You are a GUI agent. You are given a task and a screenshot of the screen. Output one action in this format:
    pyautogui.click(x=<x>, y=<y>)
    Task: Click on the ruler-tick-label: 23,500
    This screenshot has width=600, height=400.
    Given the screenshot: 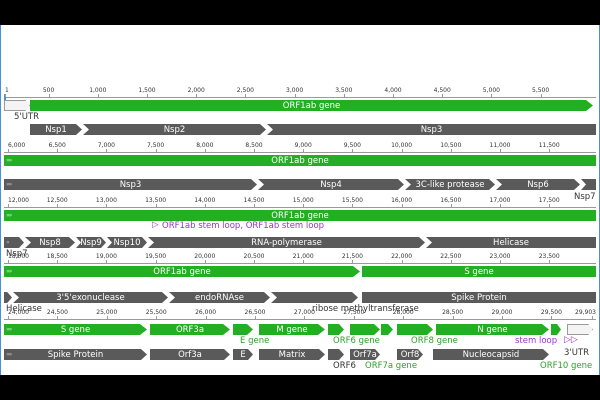 What is the action you would take?
    pyautogui.click(x=549, y=256)
    